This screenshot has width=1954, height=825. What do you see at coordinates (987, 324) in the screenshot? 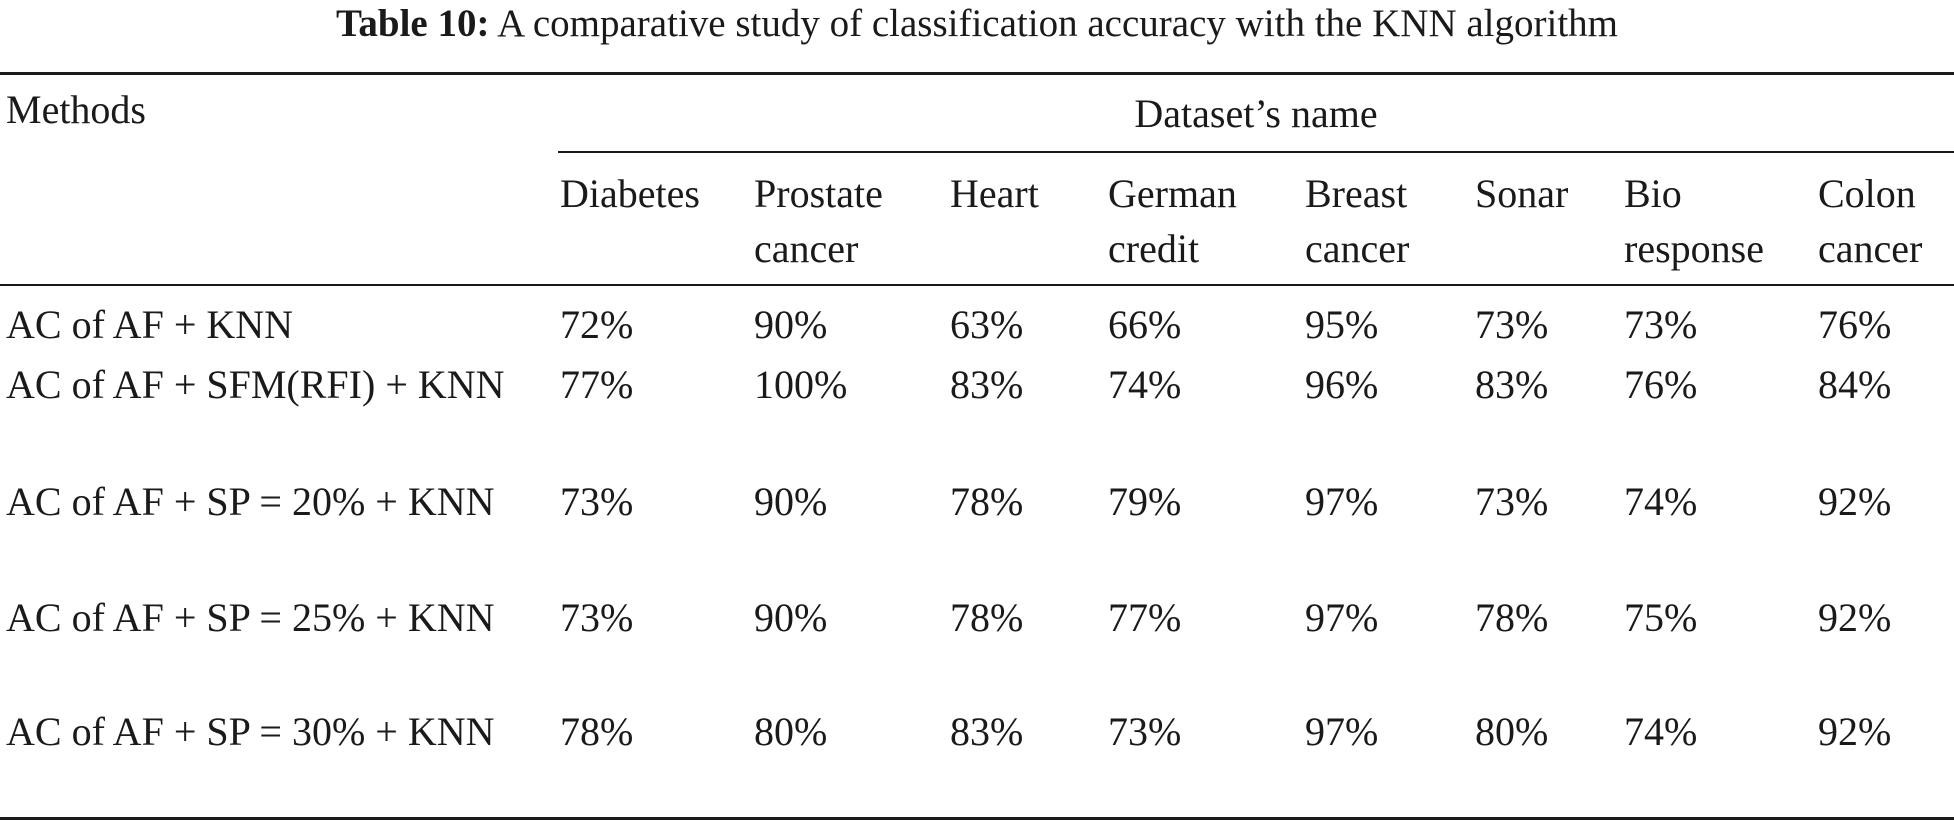
I see `value-cell: 63%` at bounding box center [987, 324].